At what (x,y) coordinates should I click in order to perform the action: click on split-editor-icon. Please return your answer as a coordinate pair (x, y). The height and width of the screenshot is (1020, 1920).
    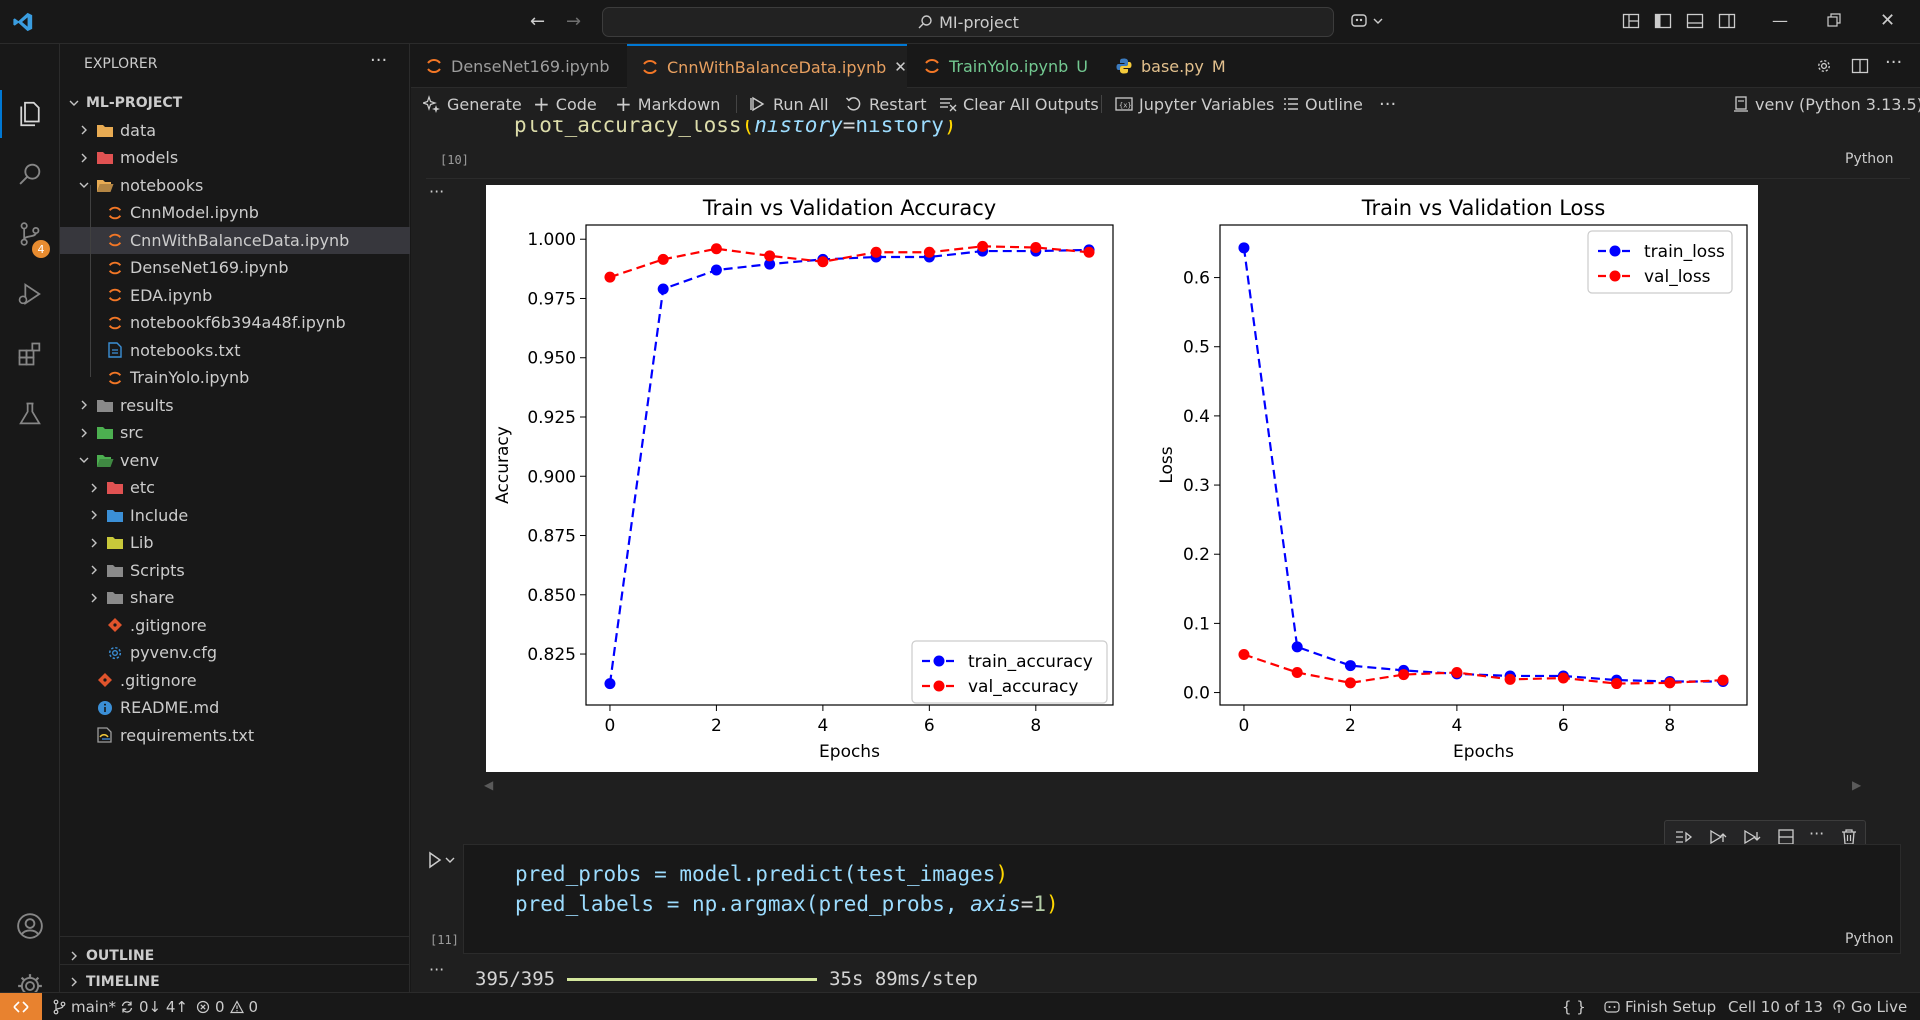
    Looking at the image, I should click on (1860, 66).